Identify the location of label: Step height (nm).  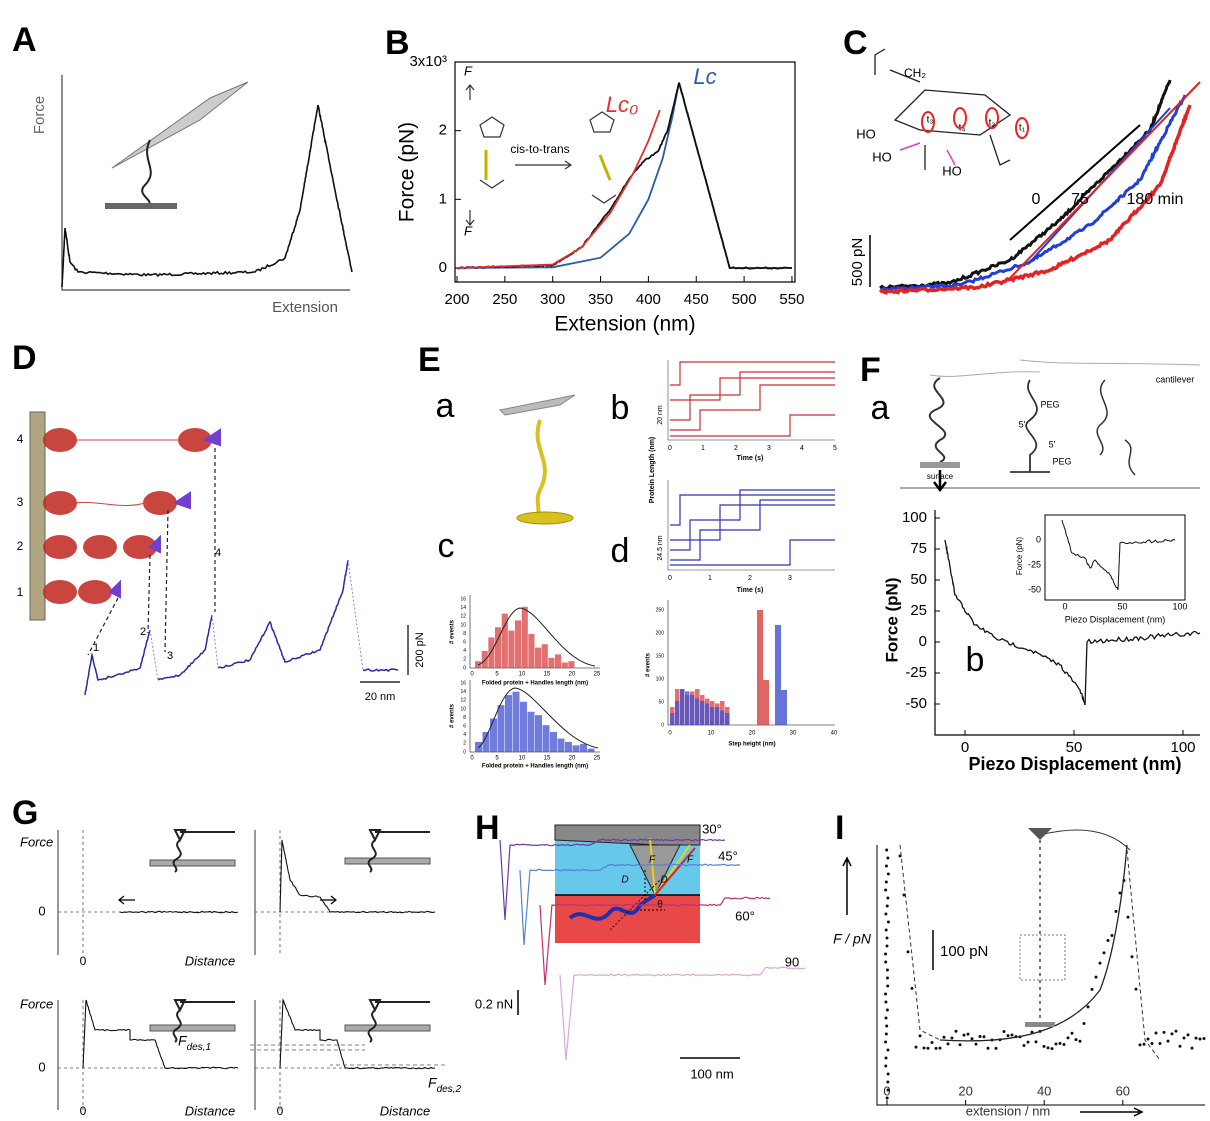
(751, 745).